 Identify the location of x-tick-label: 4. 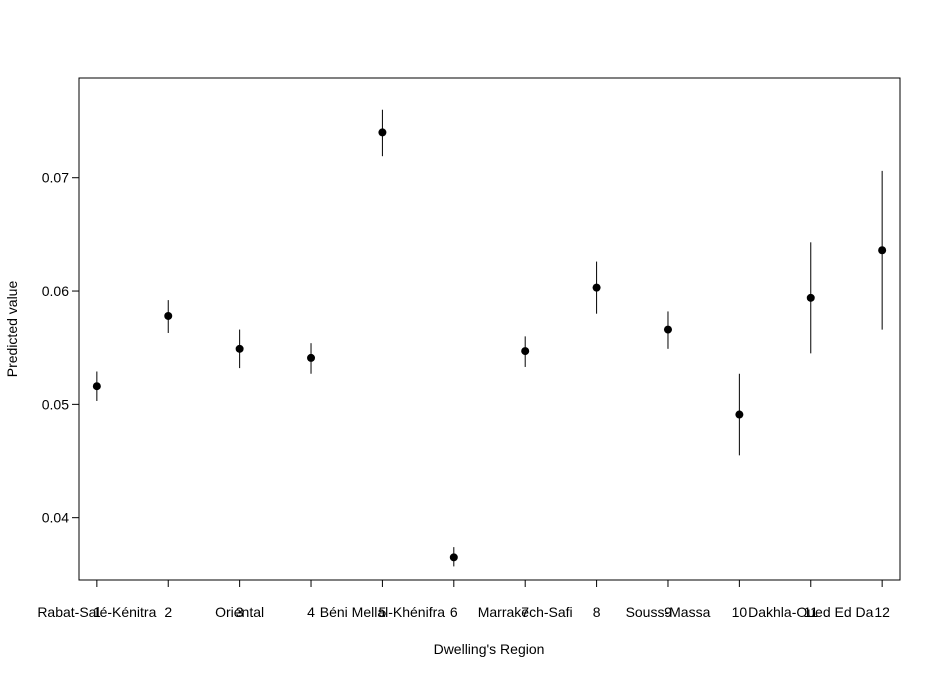
(311, 612).